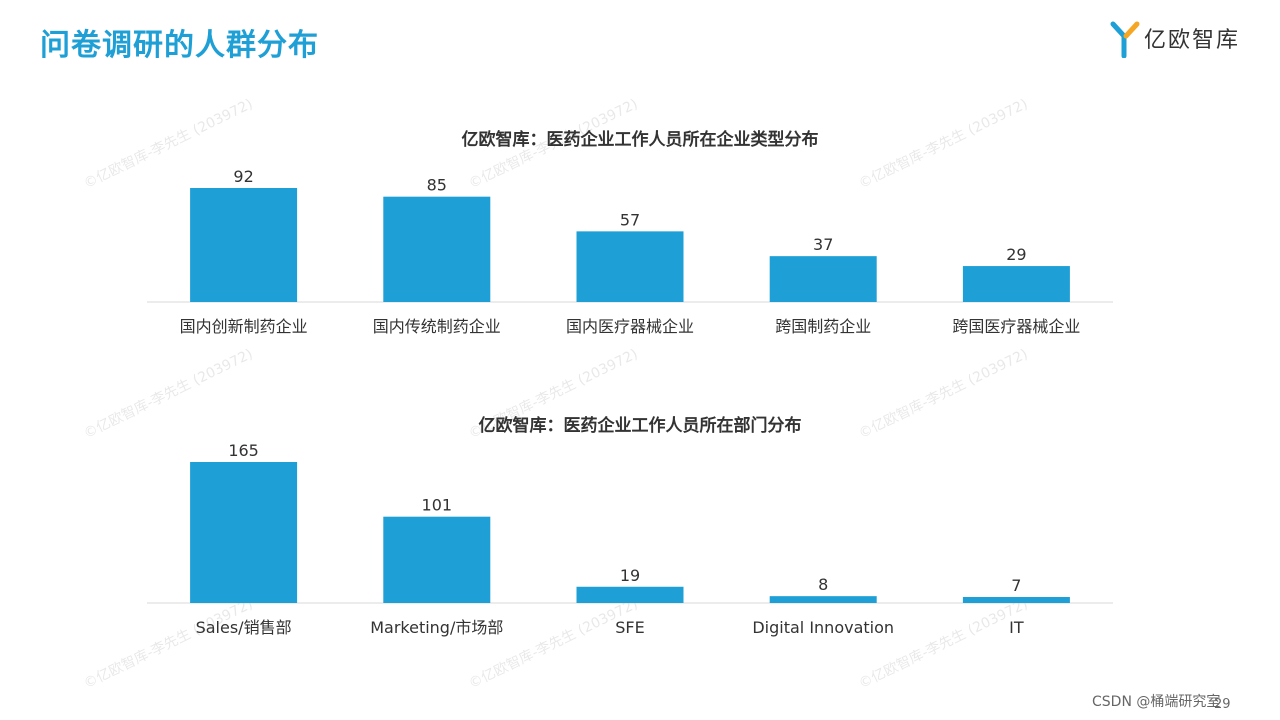 Image resolution: width=1280 pixels, height=720 pixels. I want to click on data-label: 57, so click(630, 219).